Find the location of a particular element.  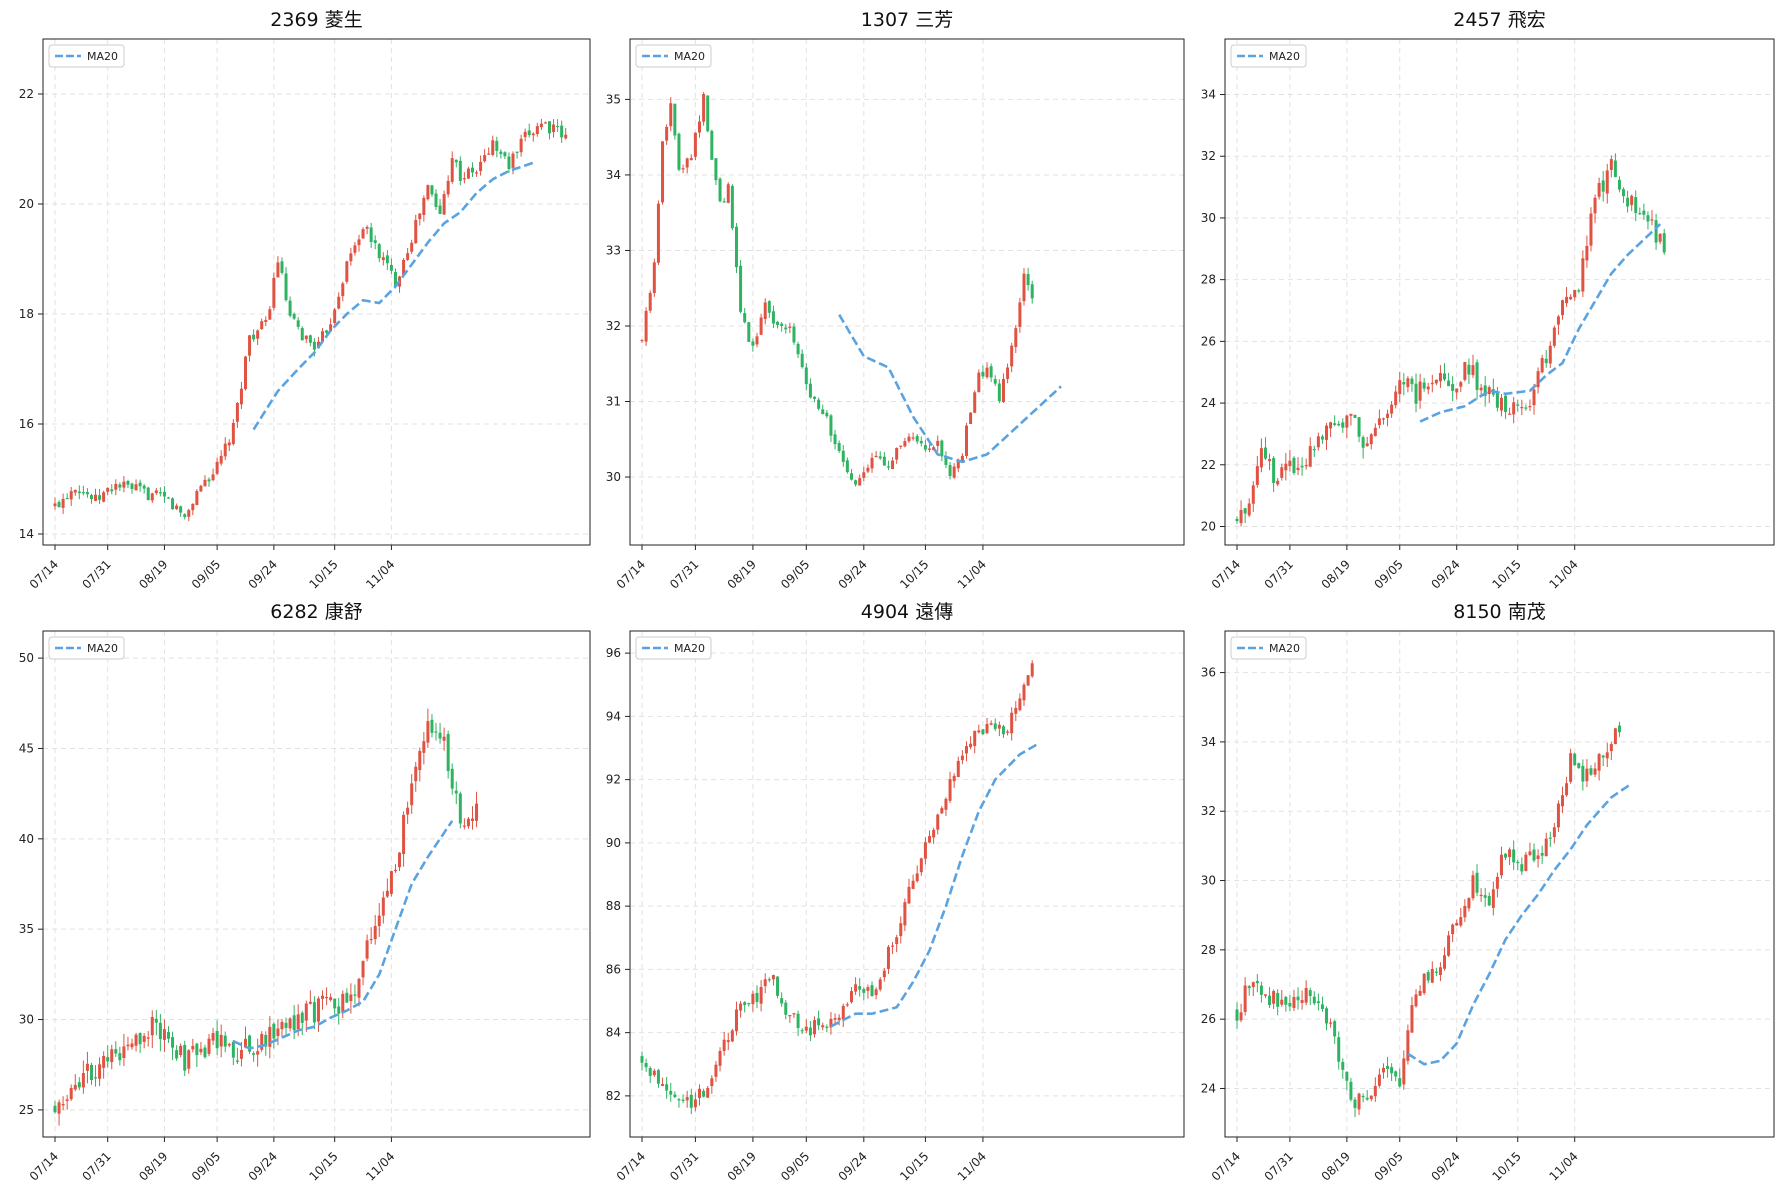

x-tick-label: 08/19 is located at coordinates (153, 574).